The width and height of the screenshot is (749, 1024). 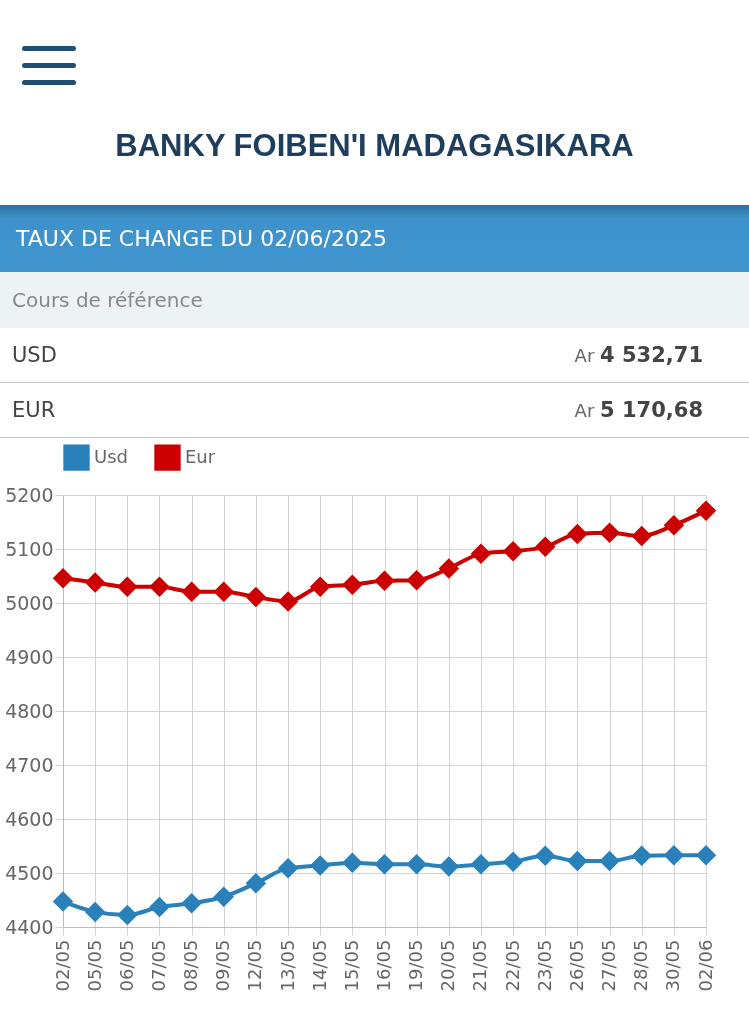 I want to click on x-tick-label: 16/05, so click(x=383, y=965).